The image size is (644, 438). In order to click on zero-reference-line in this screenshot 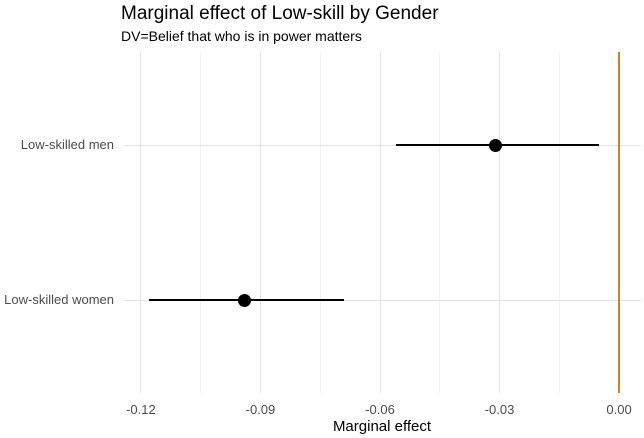, I will do `click(619, 222)`.